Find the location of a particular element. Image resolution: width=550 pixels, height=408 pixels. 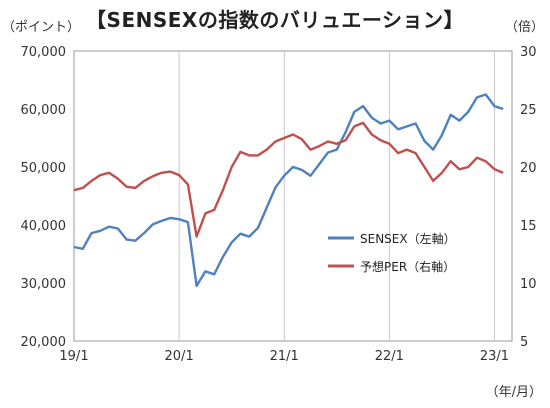

right-tick-label: 30 is located at coordinates (528, 52).